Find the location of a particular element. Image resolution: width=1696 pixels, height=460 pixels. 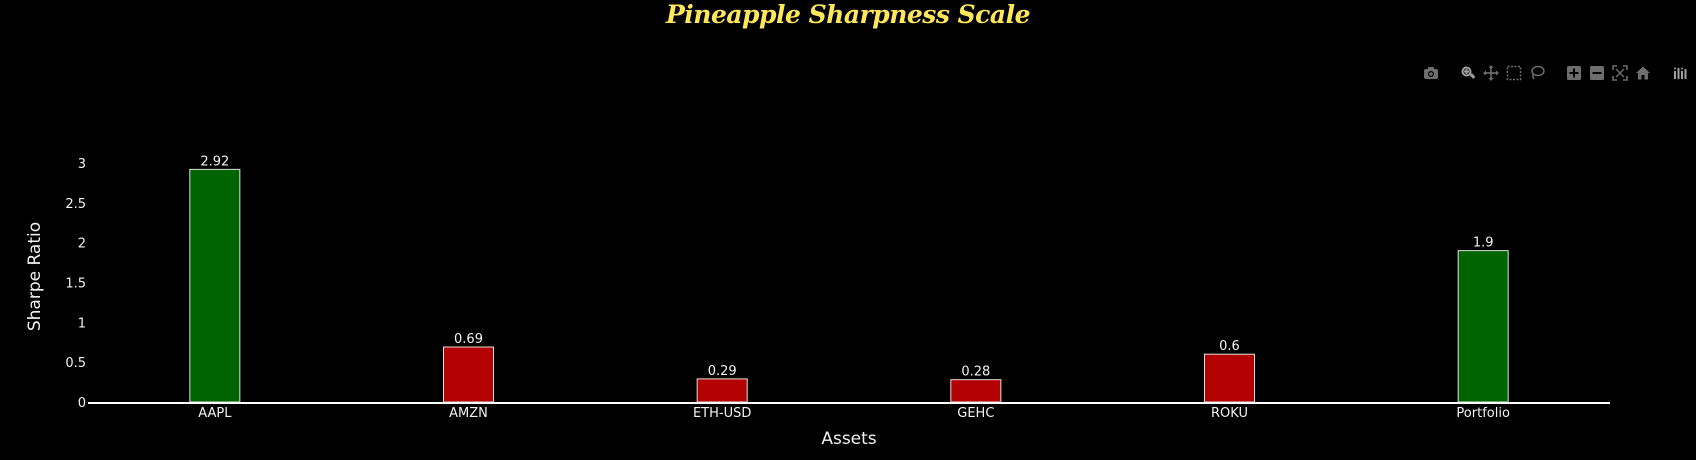

data-label: 0.69 is located at coordinates (468, 339).